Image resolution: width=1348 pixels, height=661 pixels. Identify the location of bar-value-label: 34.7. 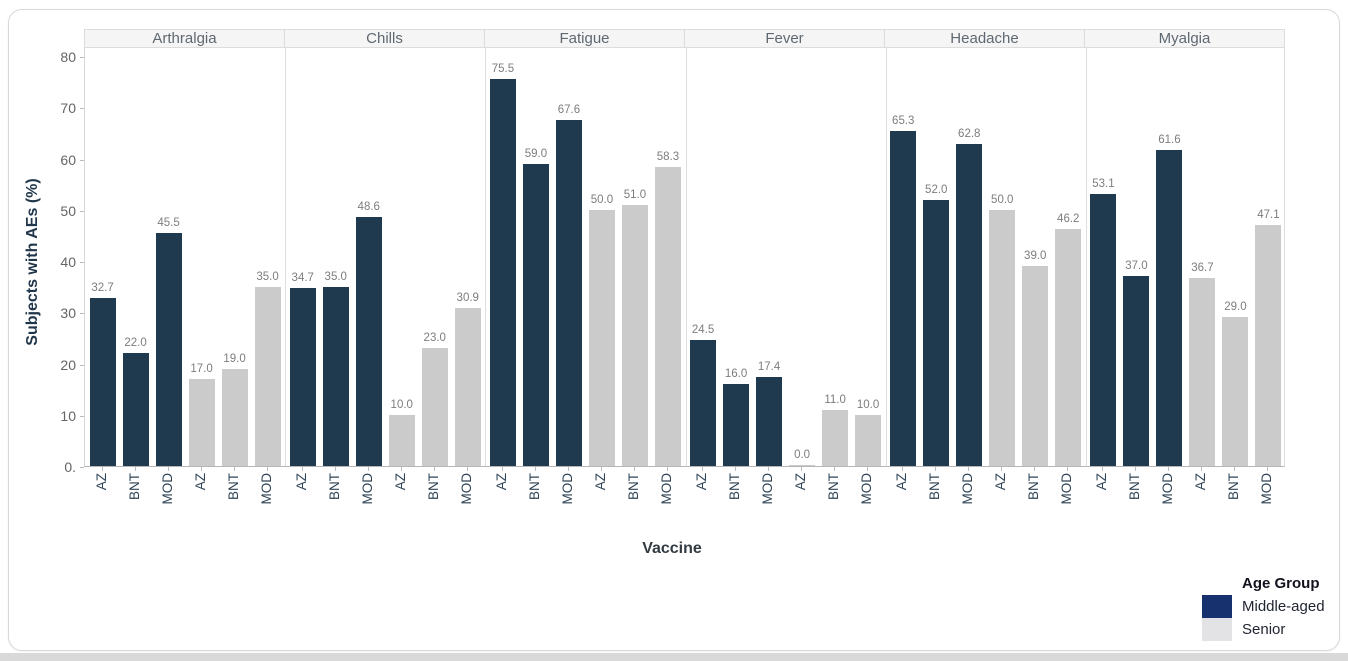
(302, 278).